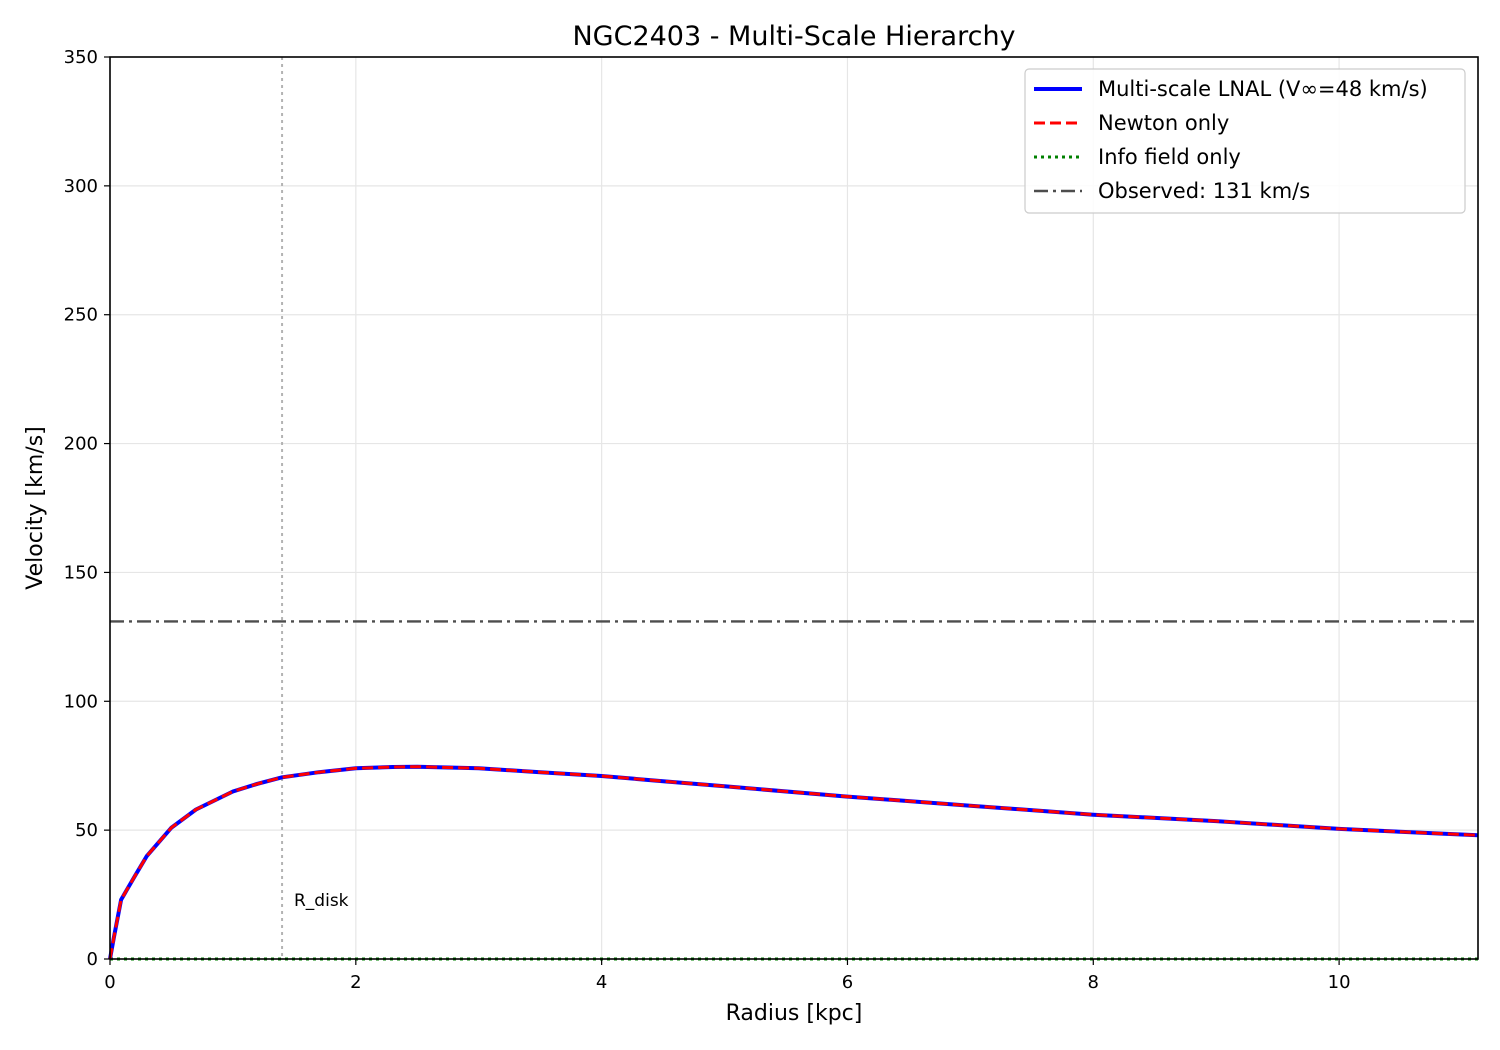  What do you see at coordinates (81, 701) in the screenshot?
I see `y-tick-label: 100` at bounding box center [81, 701].